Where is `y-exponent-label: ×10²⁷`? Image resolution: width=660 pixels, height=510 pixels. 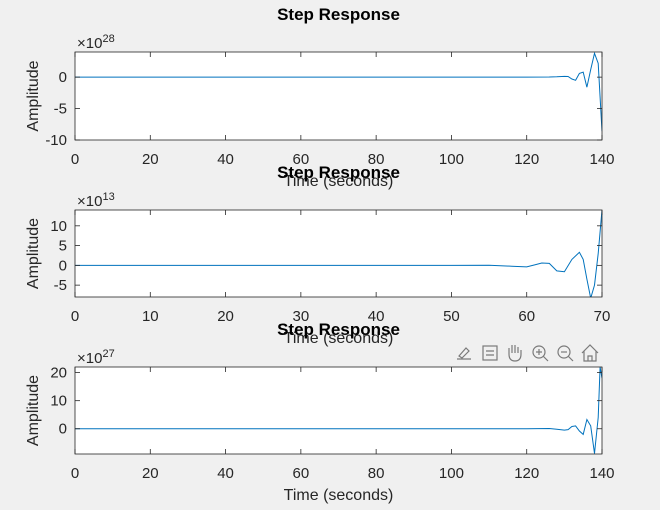 y-exponent-label: ×10²⁷ is located at coordinates (96, 357).